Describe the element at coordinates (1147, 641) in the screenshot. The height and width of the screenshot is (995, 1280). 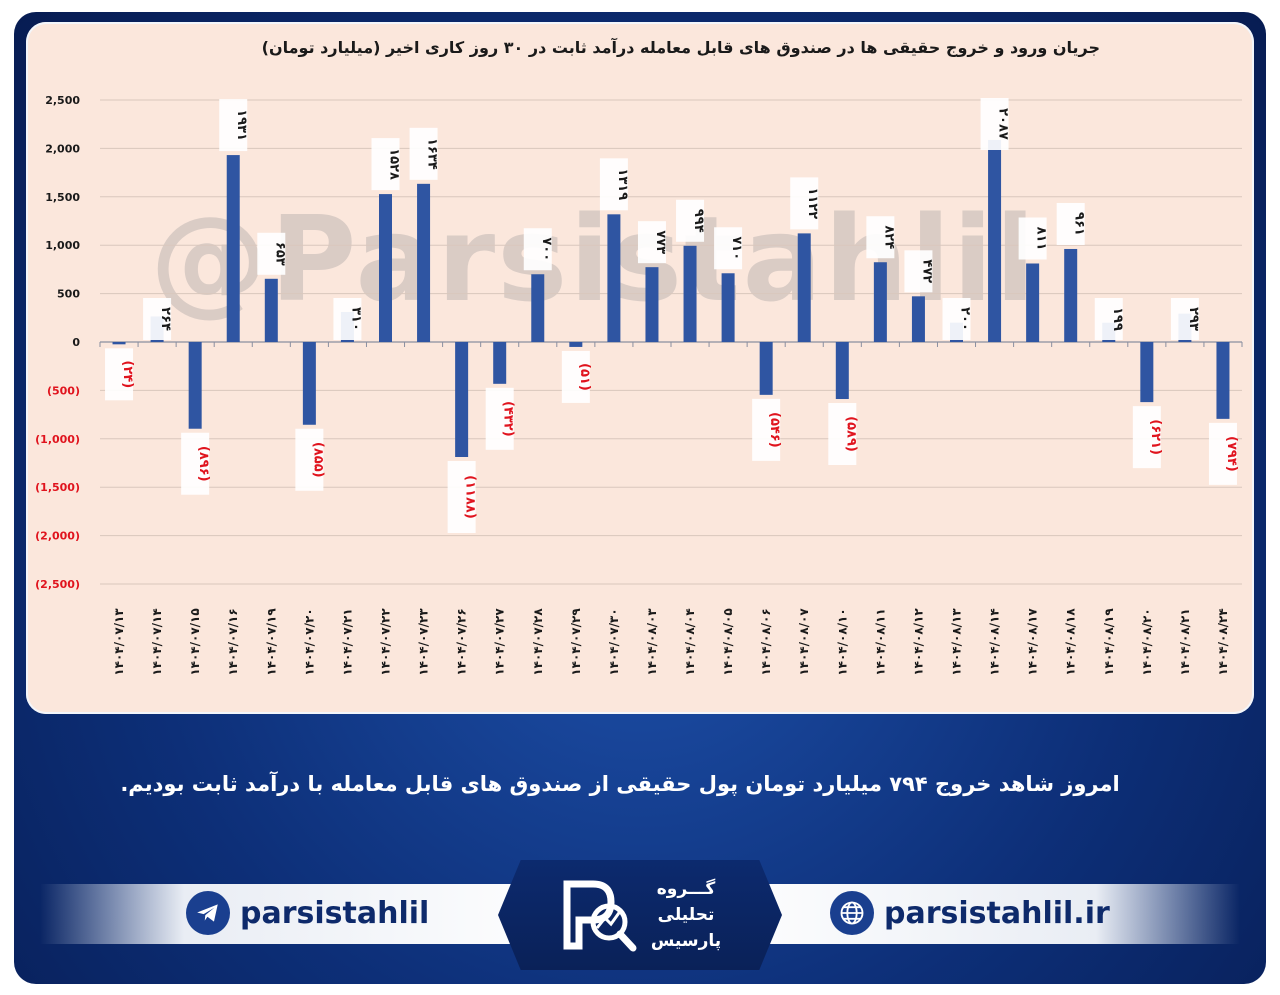
I see `x-tick-label: ۱۴۰۴/۰۸/۲۰` at that location.